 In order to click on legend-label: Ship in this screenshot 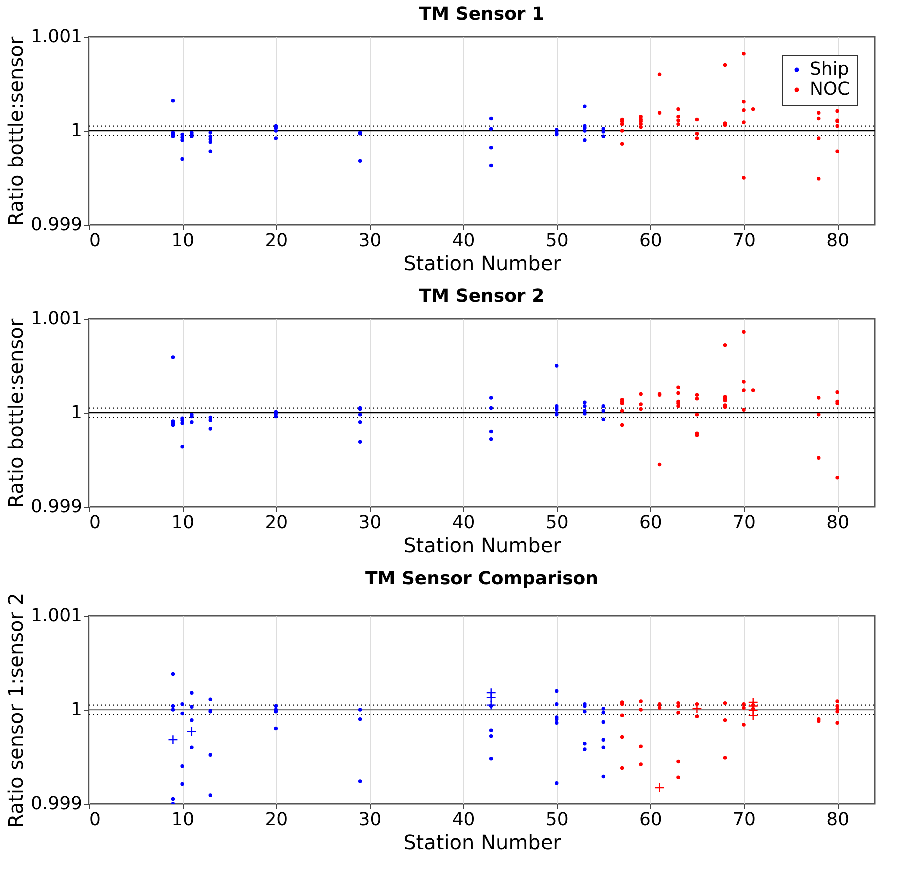, I will do `click(830, 69)`.